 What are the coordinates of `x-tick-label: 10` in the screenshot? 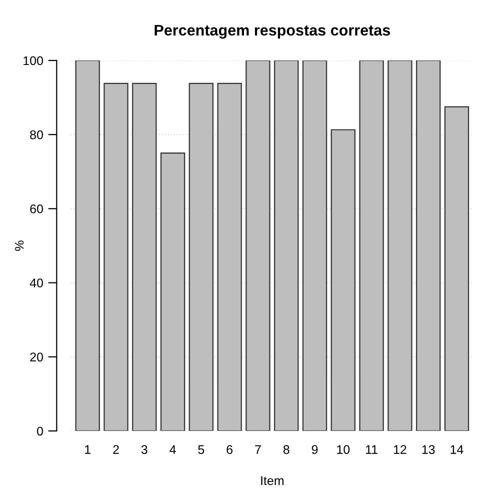 It's located at (343, 449).